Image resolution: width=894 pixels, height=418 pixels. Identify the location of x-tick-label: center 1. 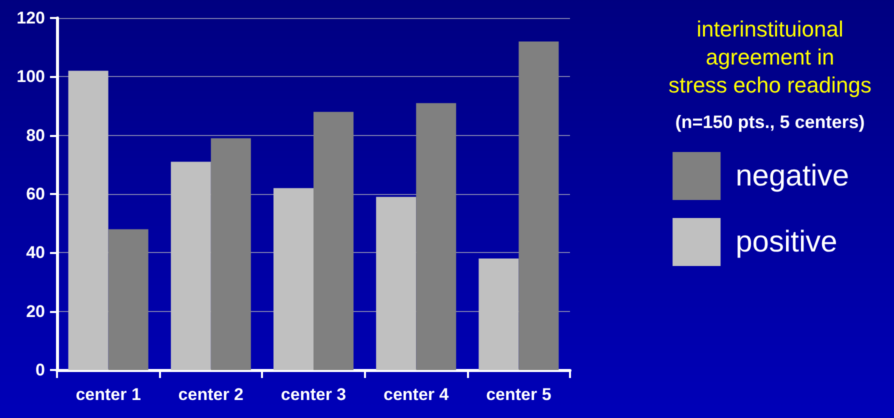
(108, 394).